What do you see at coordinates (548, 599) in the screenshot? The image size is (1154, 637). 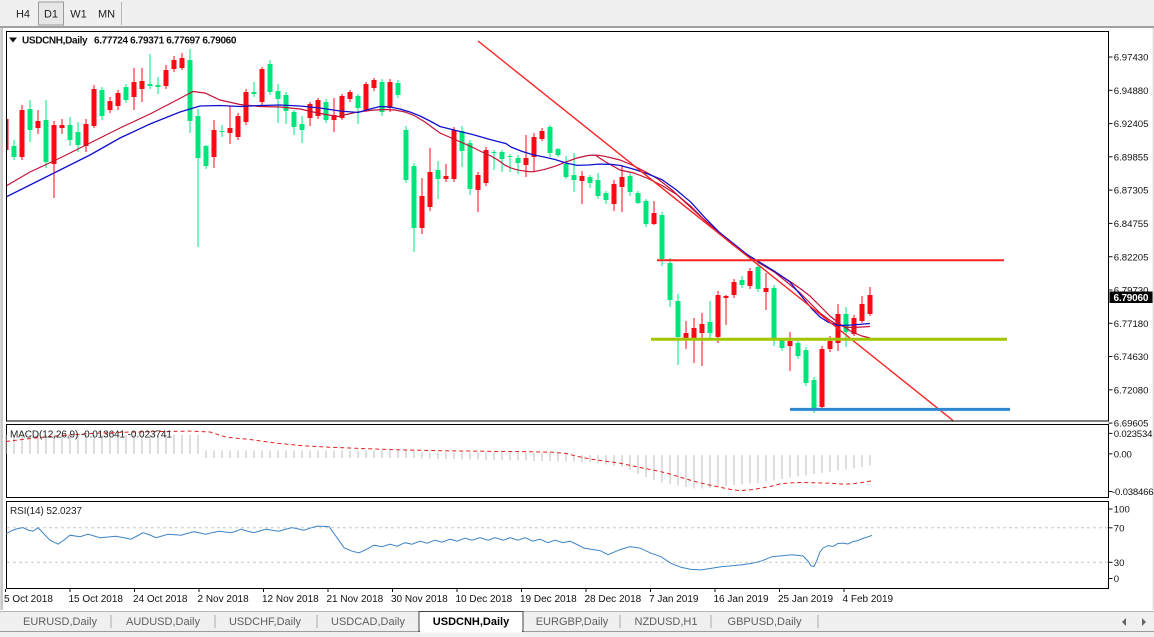 I see `svg-text: 19 Dec 2018` at bounding box center [548, 599].